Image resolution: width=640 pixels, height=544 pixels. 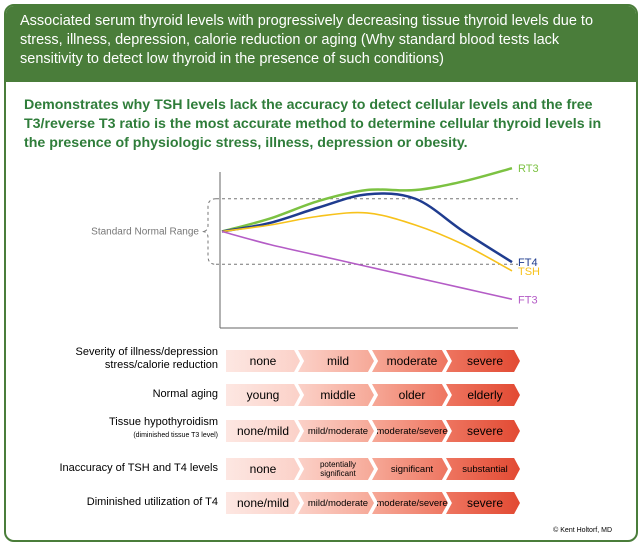 I want to click on normal-range-label: Standard Normal Range, so click(x=145, y=232).